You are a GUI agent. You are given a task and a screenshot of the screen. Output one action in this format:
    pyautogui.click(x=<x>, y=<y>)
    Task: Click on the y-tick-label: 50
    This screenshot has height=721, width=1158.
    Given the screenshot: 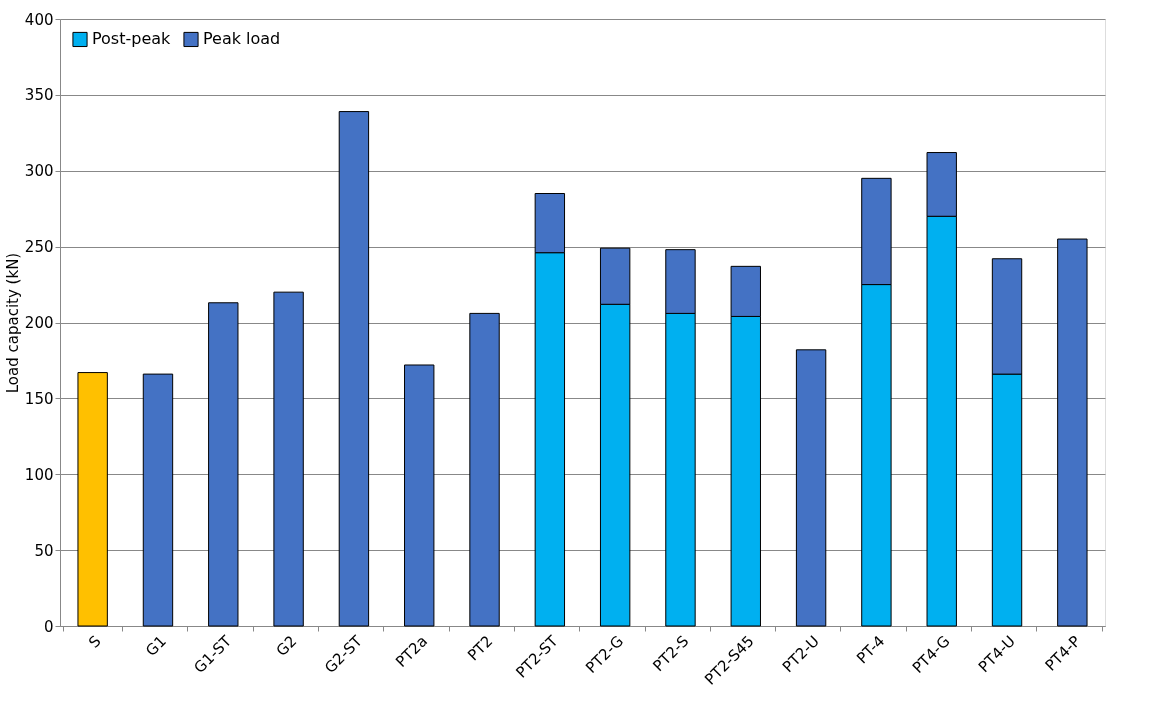 What is the action you would take?
    pyautogui.click(x=44, y=550)
    